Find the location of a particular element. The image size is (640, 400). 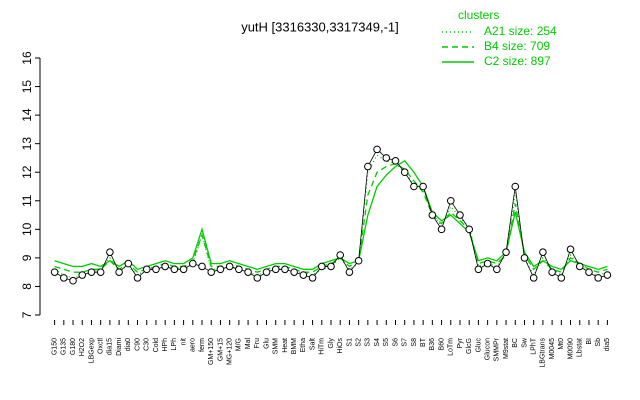

x-tick-label: S1 is located at coordinates (349, 342).